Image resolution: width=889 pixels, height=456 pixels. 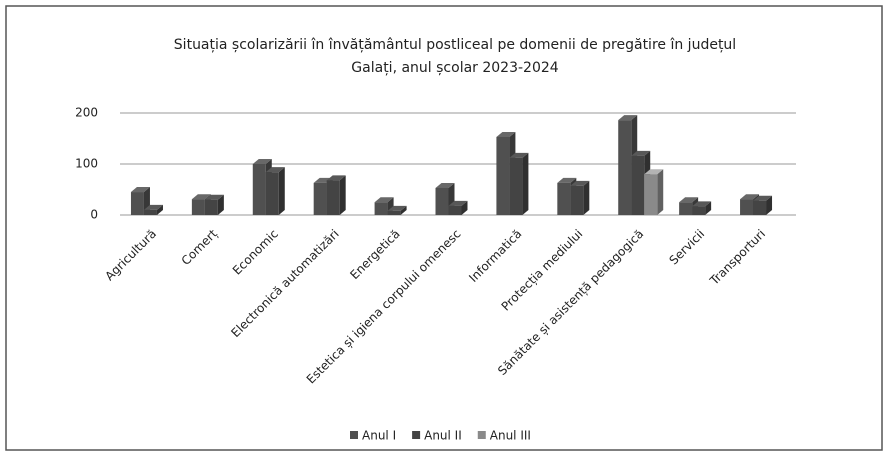 What do you see at coordinates (86, 113) in the screenshot?
I see `y-tick-label: 200` at bounding box center [86, 113].